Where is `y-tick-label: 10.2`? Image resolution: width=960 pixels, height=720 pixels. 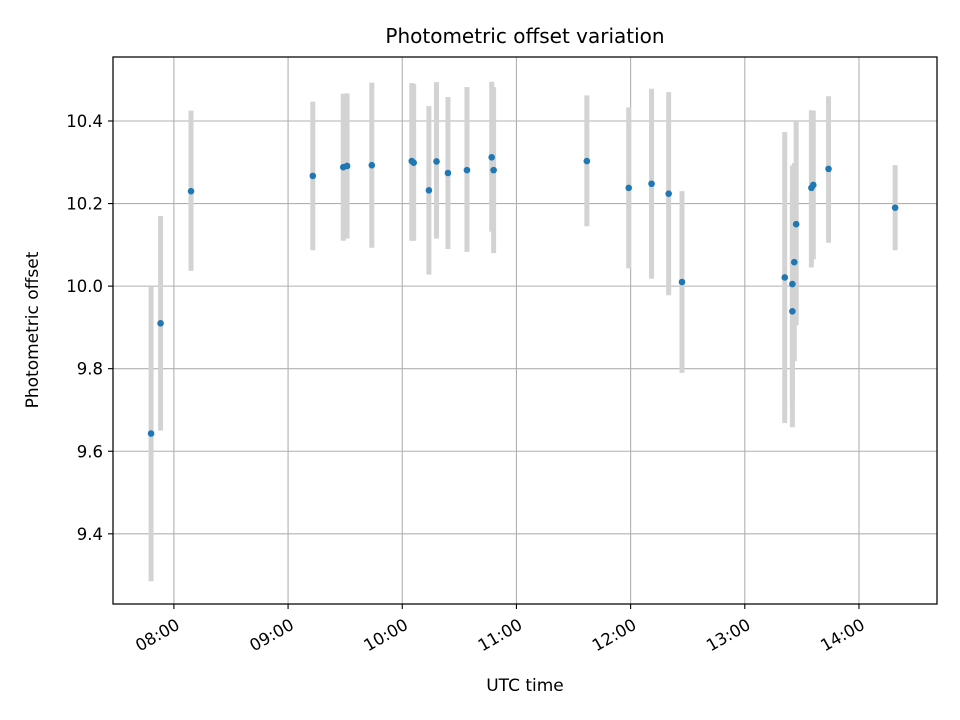
y-tick-label: 10.2 is located at coordinates (84, 204).